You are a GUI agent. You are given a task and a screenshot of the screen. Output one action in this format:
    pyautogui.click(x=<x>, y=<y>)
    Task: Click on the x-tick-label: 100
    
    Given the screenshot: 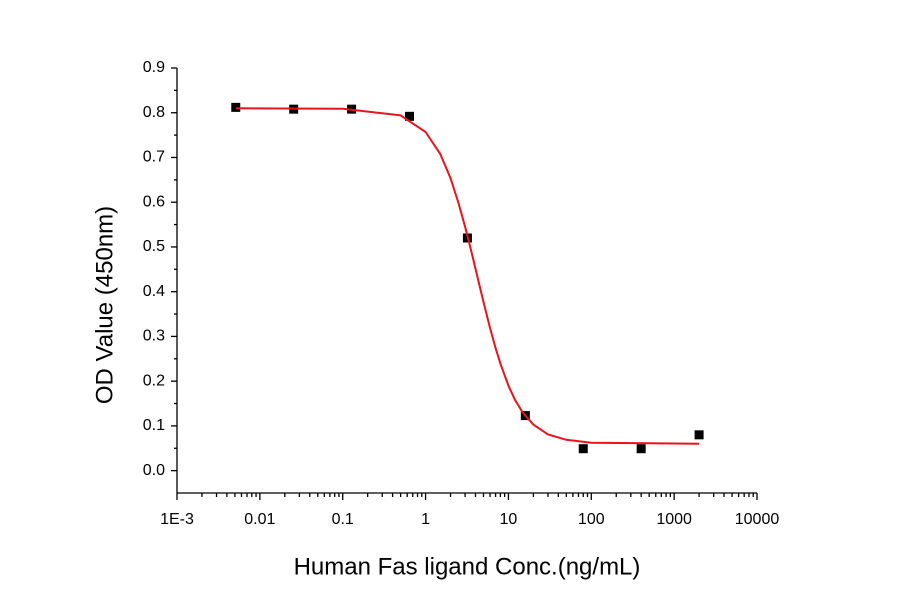 What is the action you would take?
    pyautogui.click(x=591, y=519)
    